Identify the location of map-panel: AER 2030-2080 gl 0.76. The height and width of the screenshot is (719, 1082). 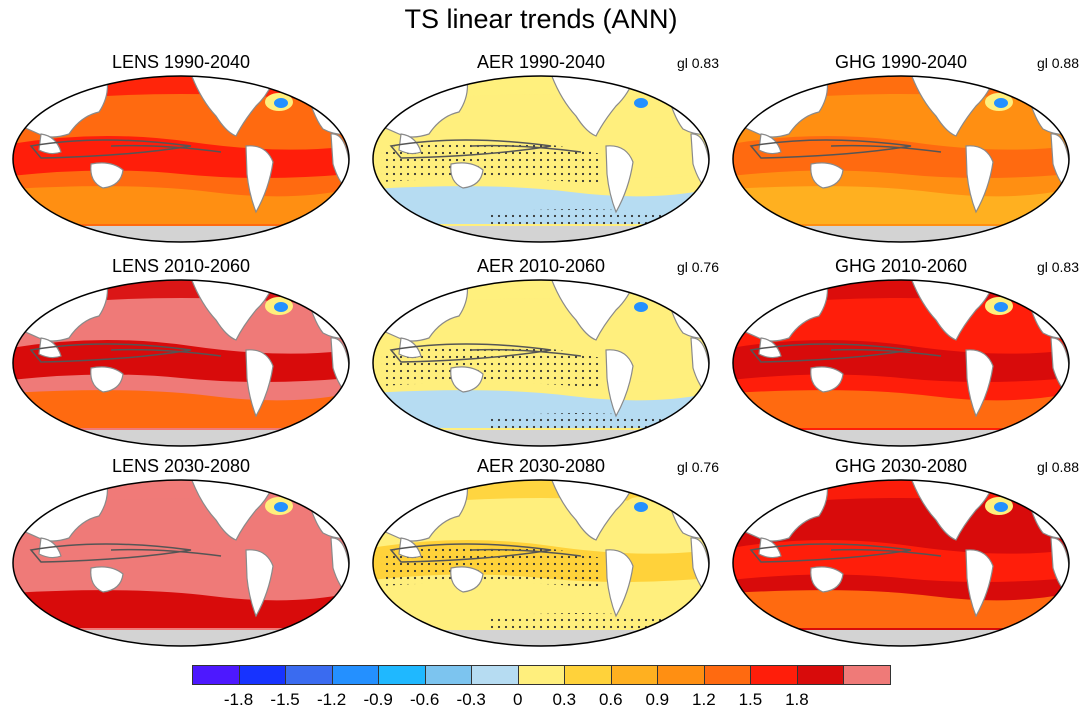
(545, 551).